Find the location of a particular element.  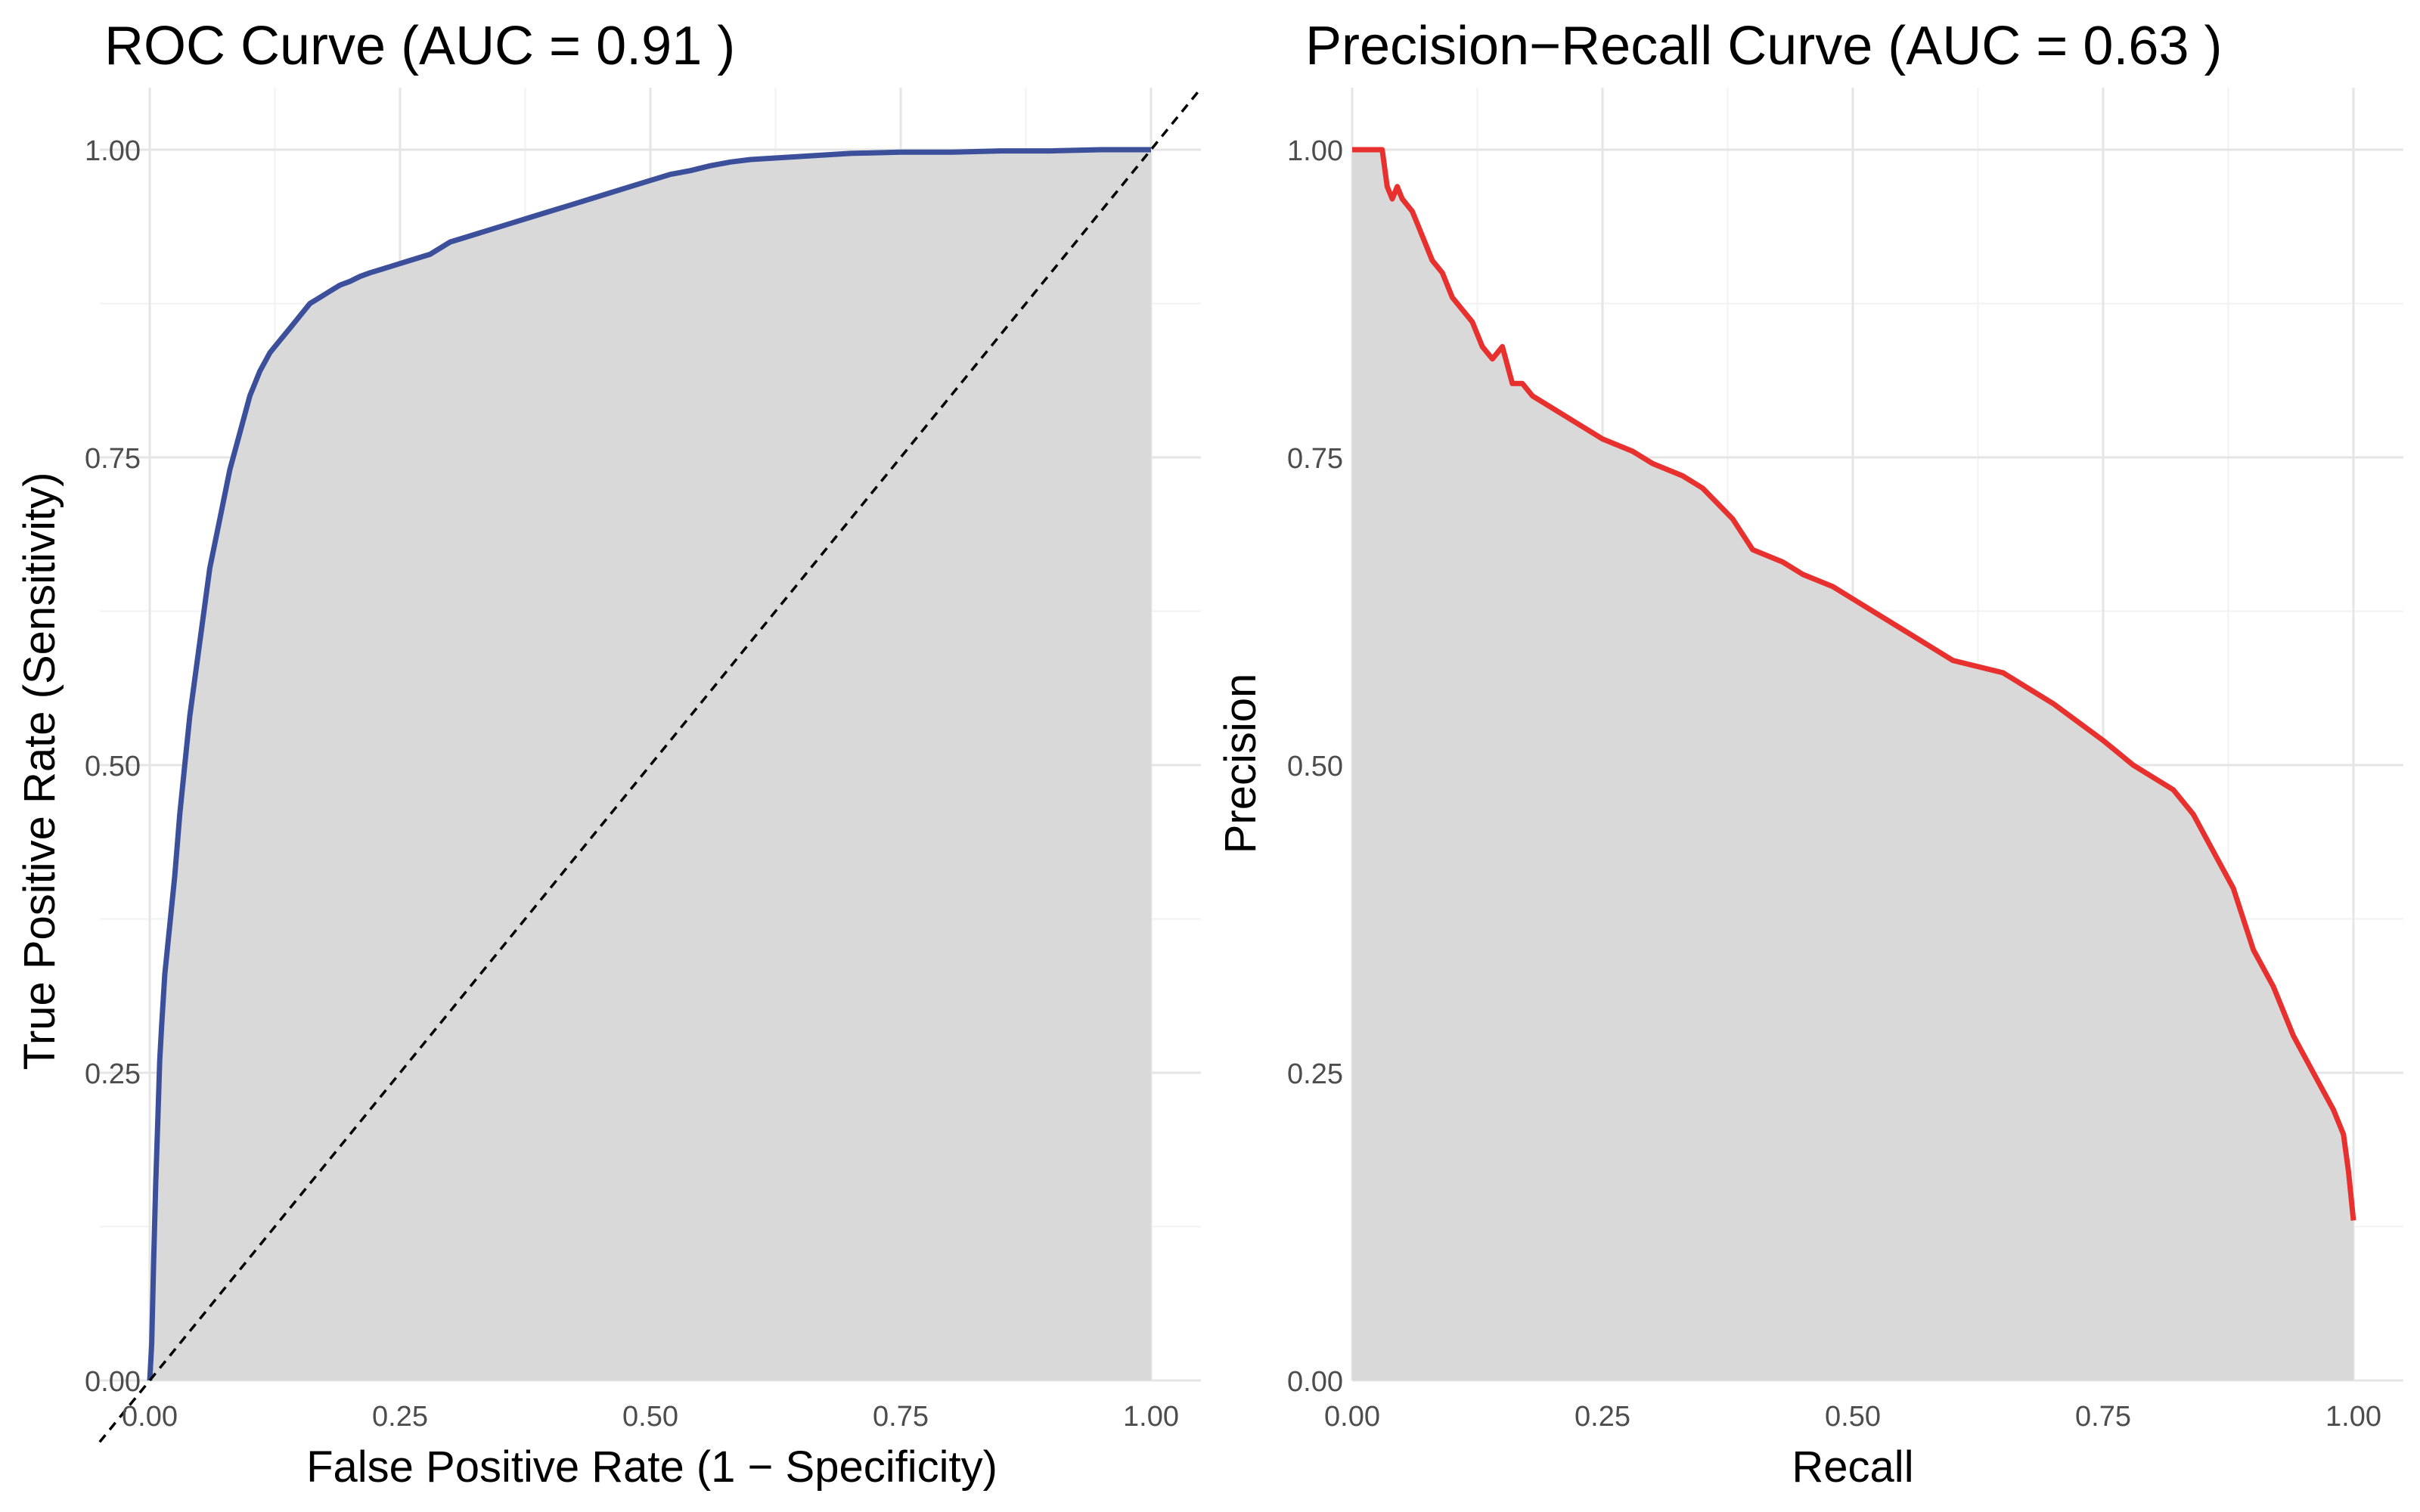

roc-x-tick-label: 0.25 is located at coordinates (400, 1417).